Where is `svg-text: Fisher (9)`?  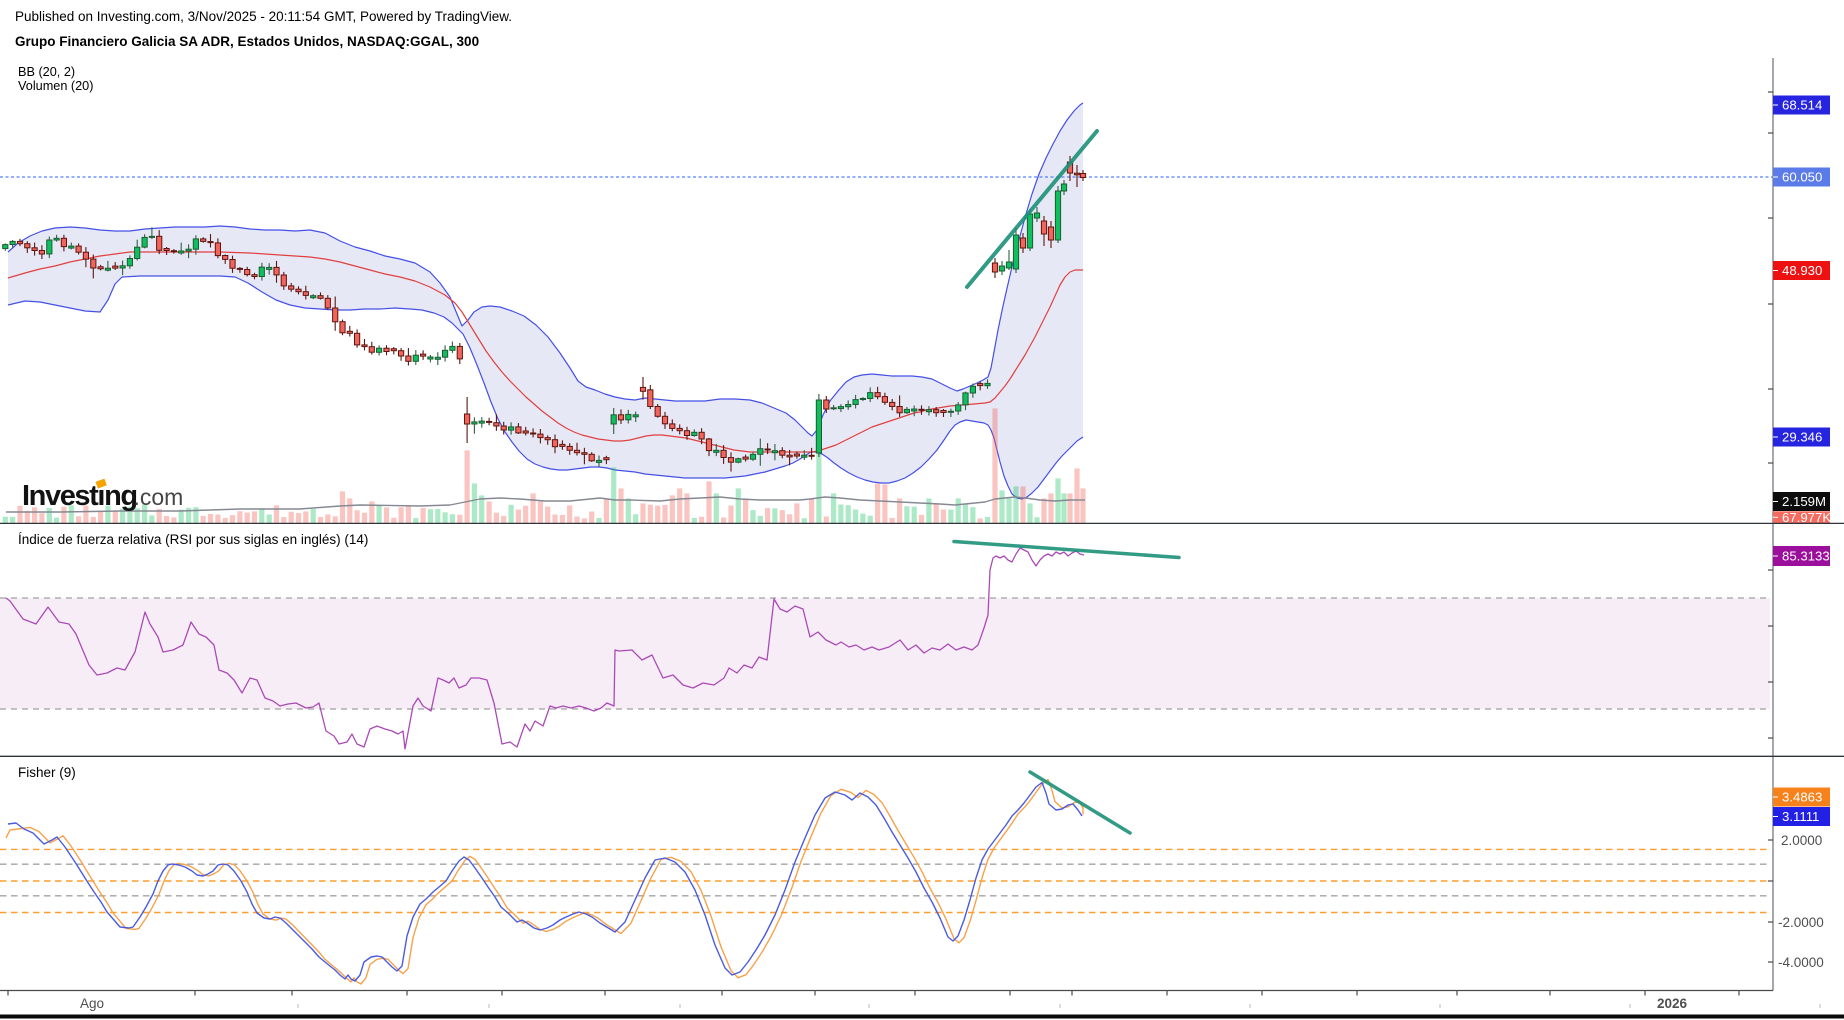
svg-text: Fisher (9) is located at coordinates (47, 772).